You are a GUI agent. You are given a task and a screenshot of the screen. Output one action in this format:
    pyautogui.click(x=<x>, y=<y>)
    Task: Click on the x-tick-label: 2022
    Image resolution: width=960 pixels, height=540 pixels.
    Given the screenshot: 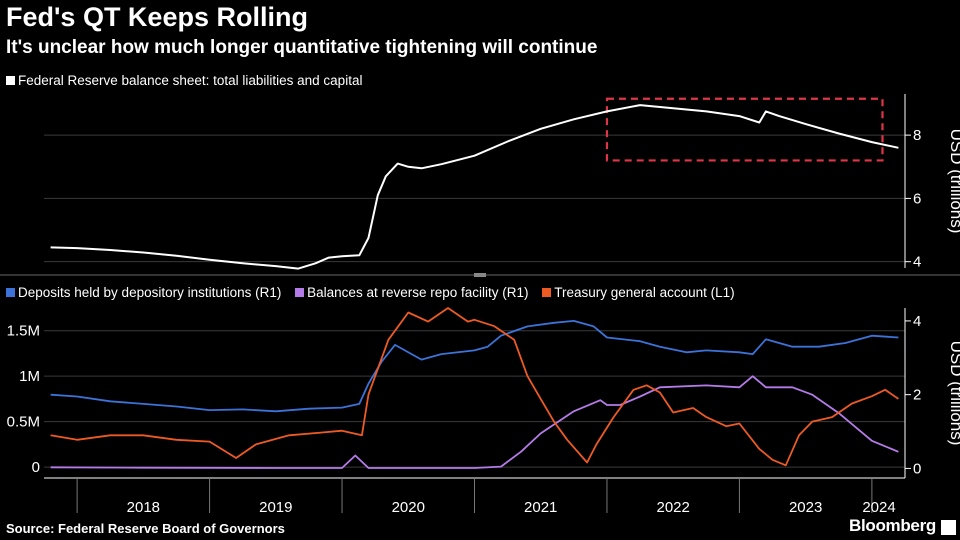 What is the action you would take?
    pyautogui.click(x=673, y=507)
    